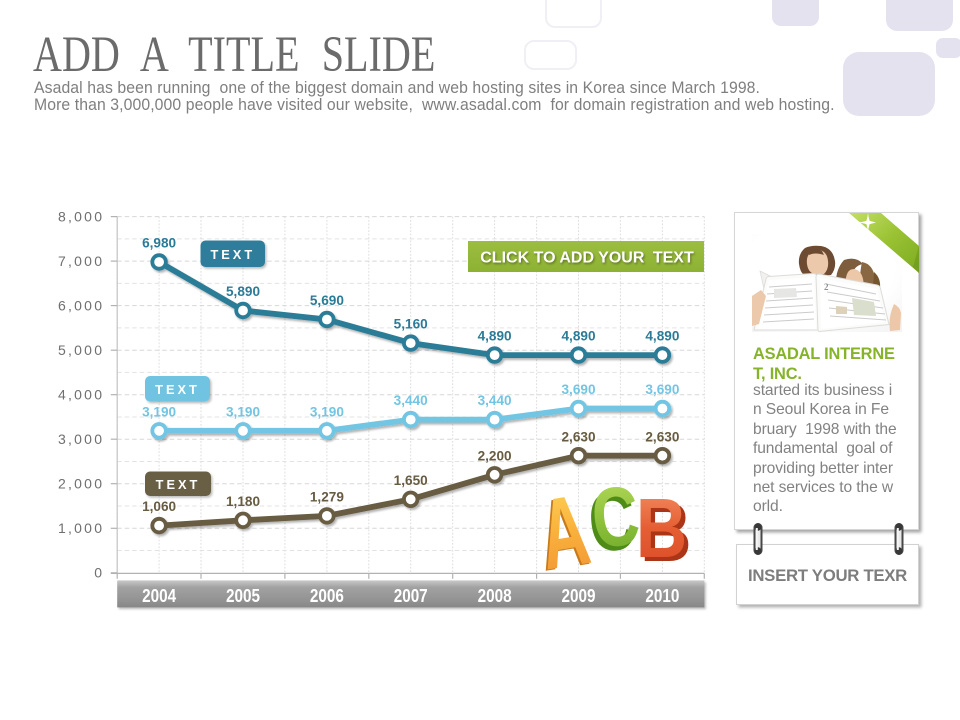  I want to click on svg-text: 6,000, so click(80, 305).